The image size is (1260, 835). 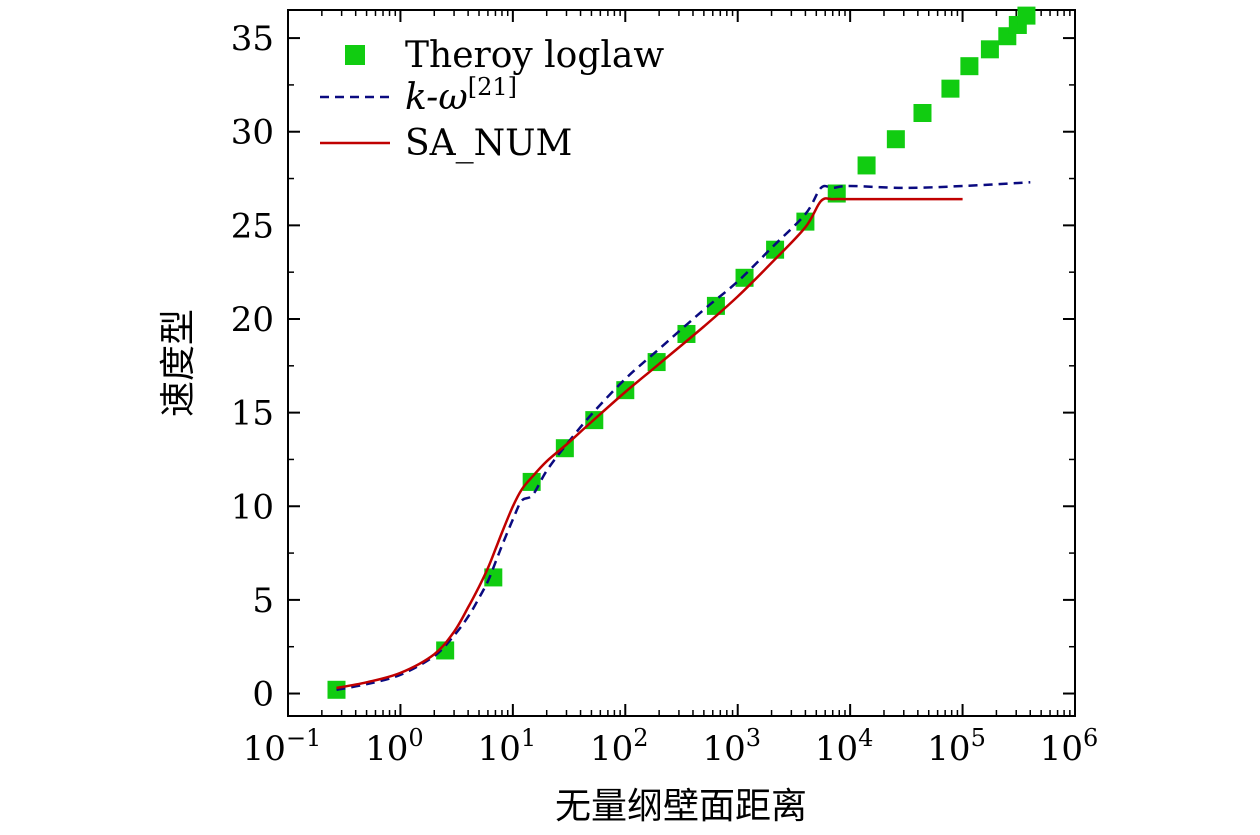 I want to click on x-tick-label: 10³, so click(x=731, y=746).